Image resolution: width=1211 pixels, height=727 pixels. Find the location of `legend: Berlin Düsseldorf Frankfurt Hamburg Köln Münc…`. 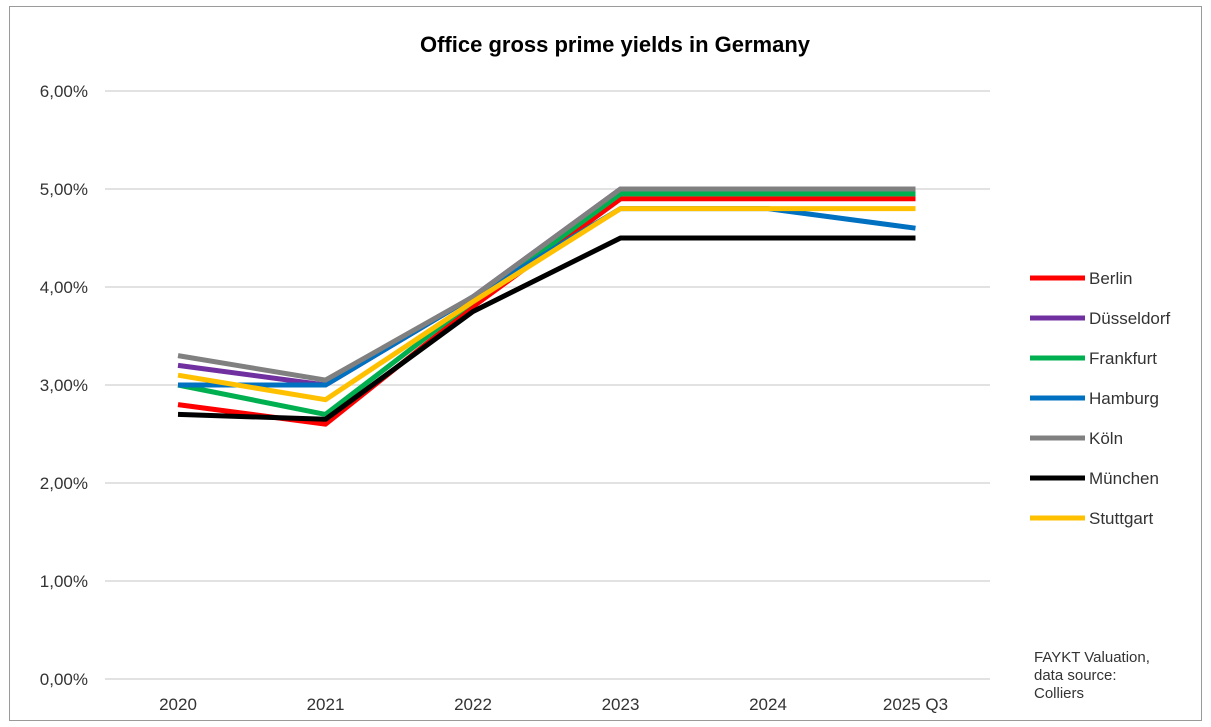

legend: Berlin Düsseldorf Frankfurt Hamburg Köln Münc… is located at coordinates (1100, 398).